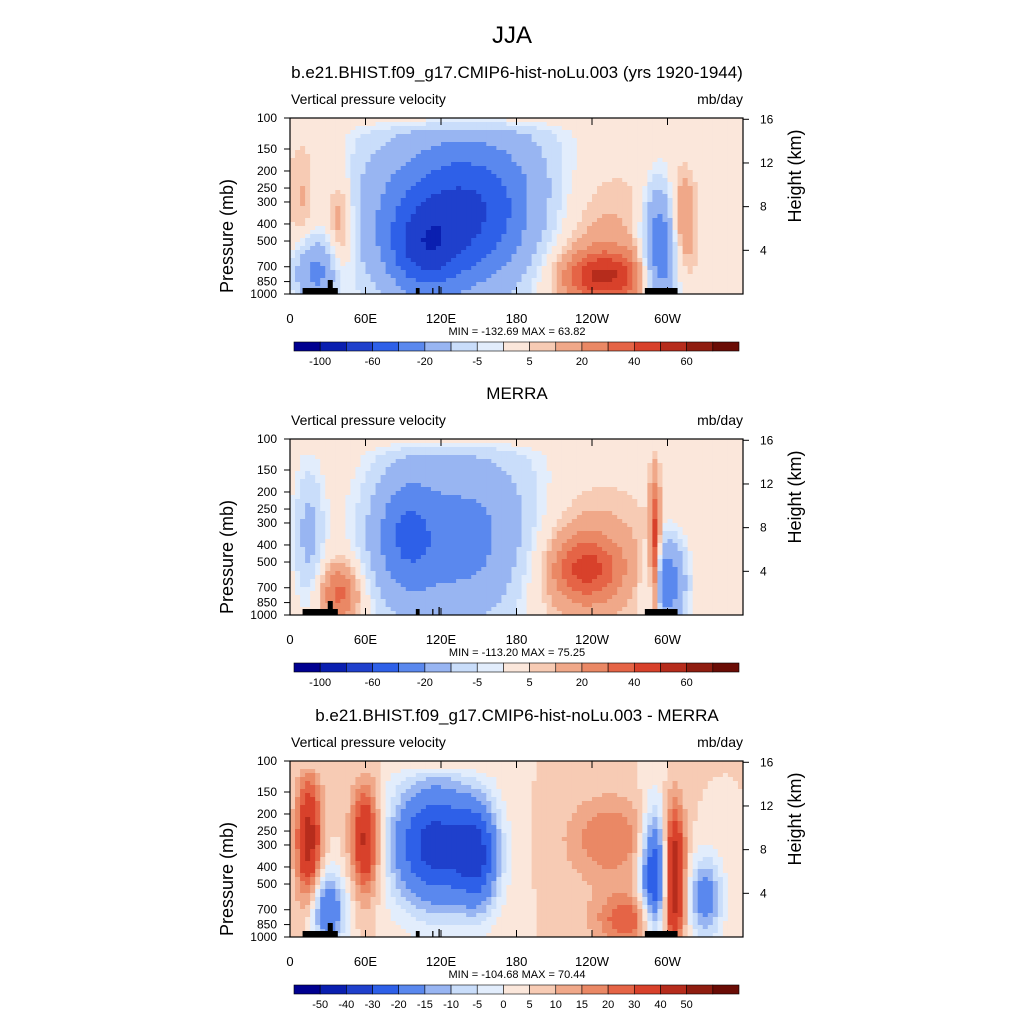 This screenshot has width=1024, height=1024. What do you see at coordinates (439, 290) in the screenshot?
I see `terrain-block` at bounding box center [439, 290].